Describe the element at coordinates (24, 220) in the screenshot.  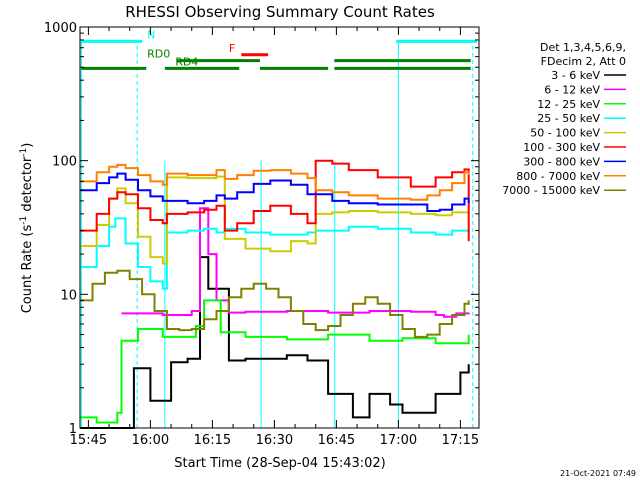
I see `y-axis-label-exp1: -1` at that location.